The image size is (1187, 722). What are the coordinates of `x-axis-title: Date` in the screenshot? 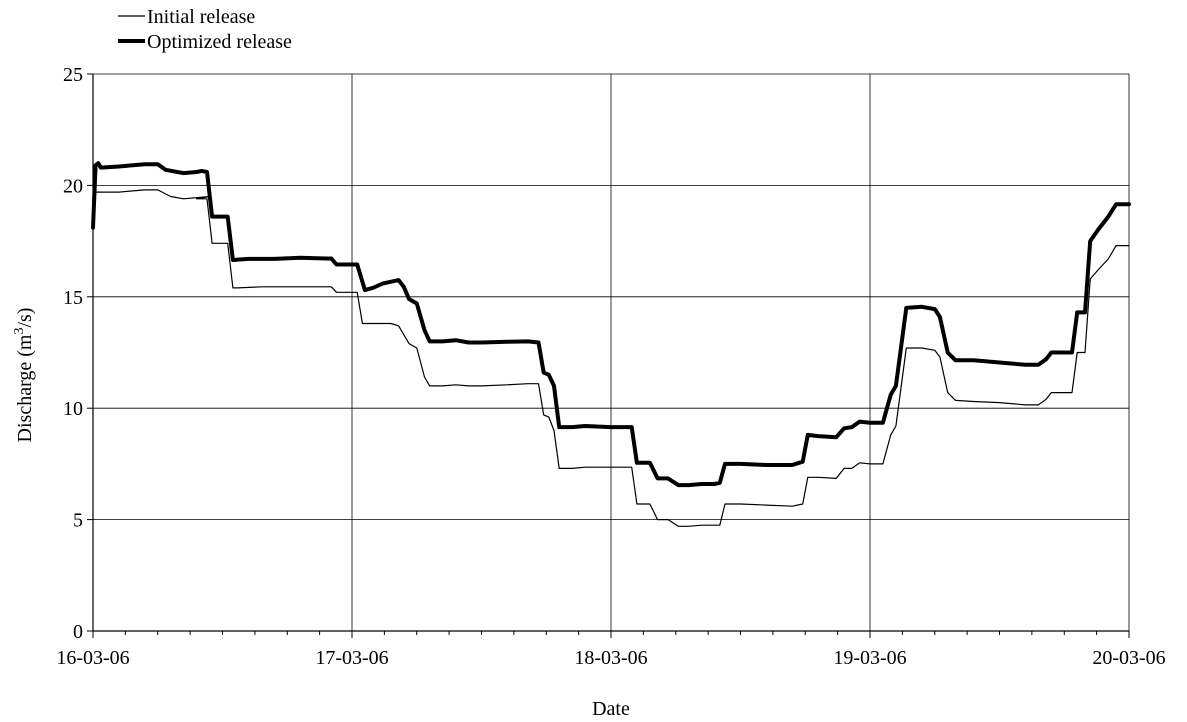 It's located at (611, 709).